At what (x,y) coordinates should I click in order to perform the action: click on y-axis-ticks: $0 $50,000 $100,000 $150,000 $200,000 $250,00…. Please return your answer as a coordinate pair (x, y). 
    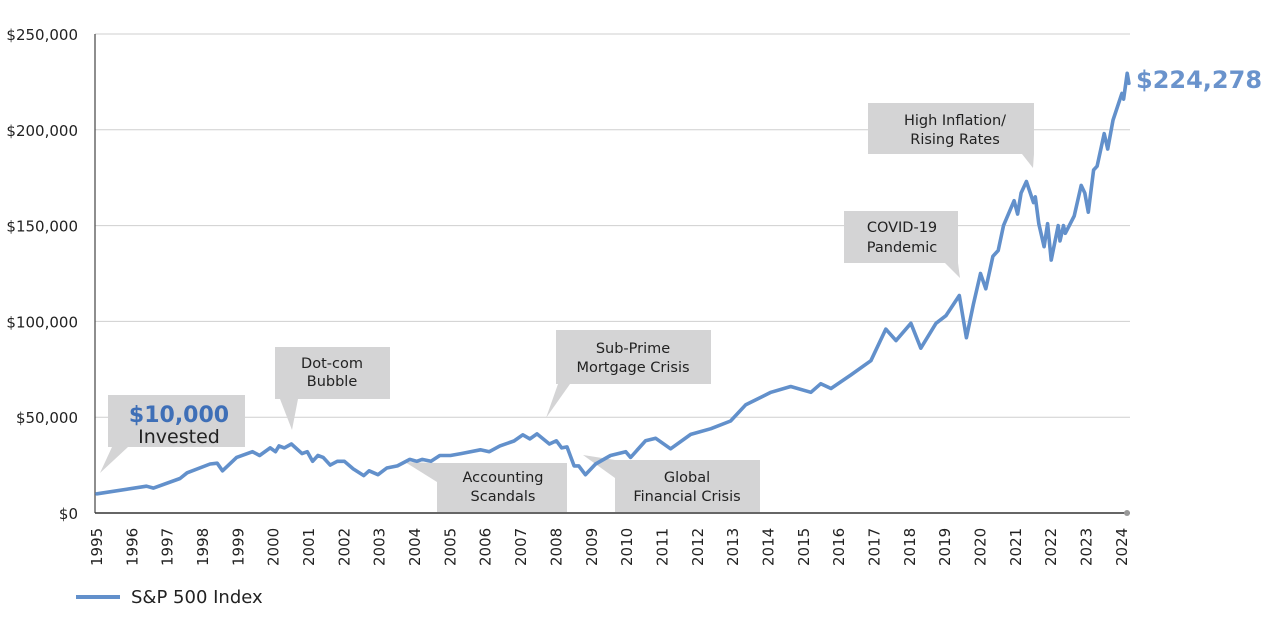
    Looking at the image, I should click on (42, 274).